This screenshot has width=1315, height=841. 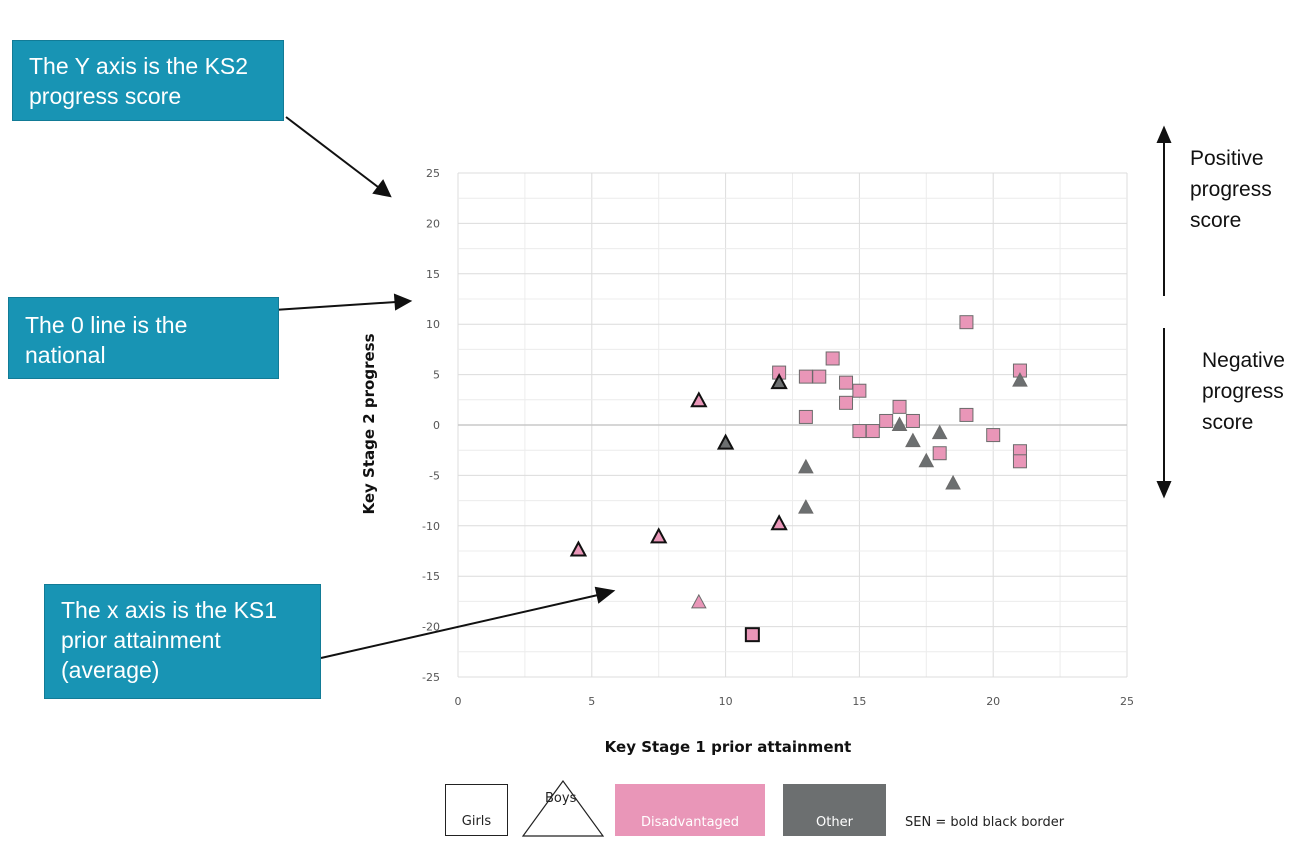 What do you see at coordinates (690, 822) in the screenshot?
I see `legend-disadvantaged-label: Disadvantaged` at bounding box center [690, 822].